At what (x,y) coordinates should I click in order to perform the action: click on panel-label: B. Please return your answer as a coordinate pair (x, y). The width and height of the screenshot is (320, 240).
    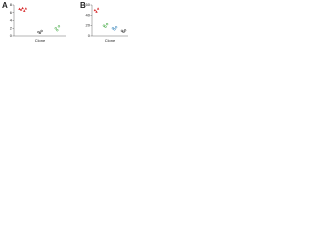
    Looking at the image, I should click on (83, 5).